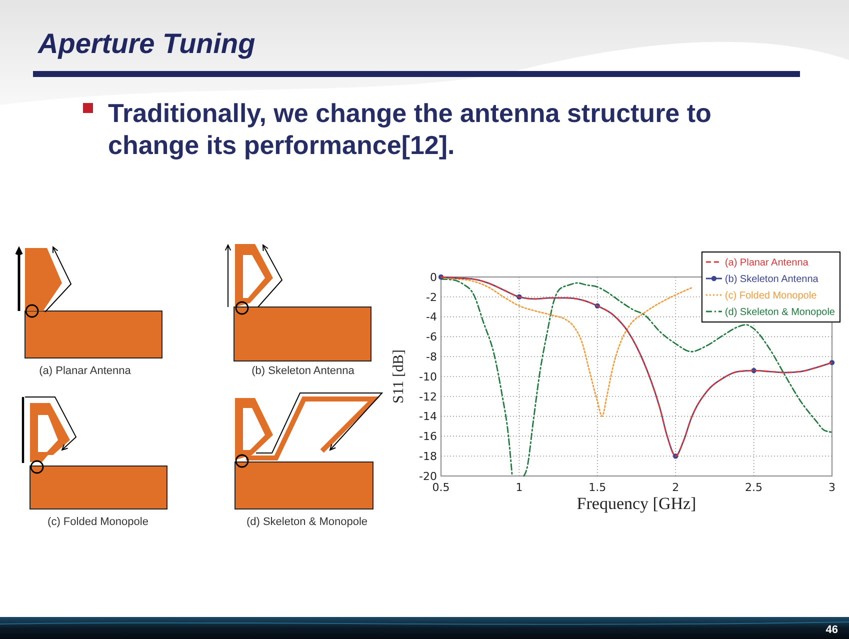 Image resolution: width=849 pixels, height=639 pixels. I want to click on y-tick-label: -4, so click(431, 317).